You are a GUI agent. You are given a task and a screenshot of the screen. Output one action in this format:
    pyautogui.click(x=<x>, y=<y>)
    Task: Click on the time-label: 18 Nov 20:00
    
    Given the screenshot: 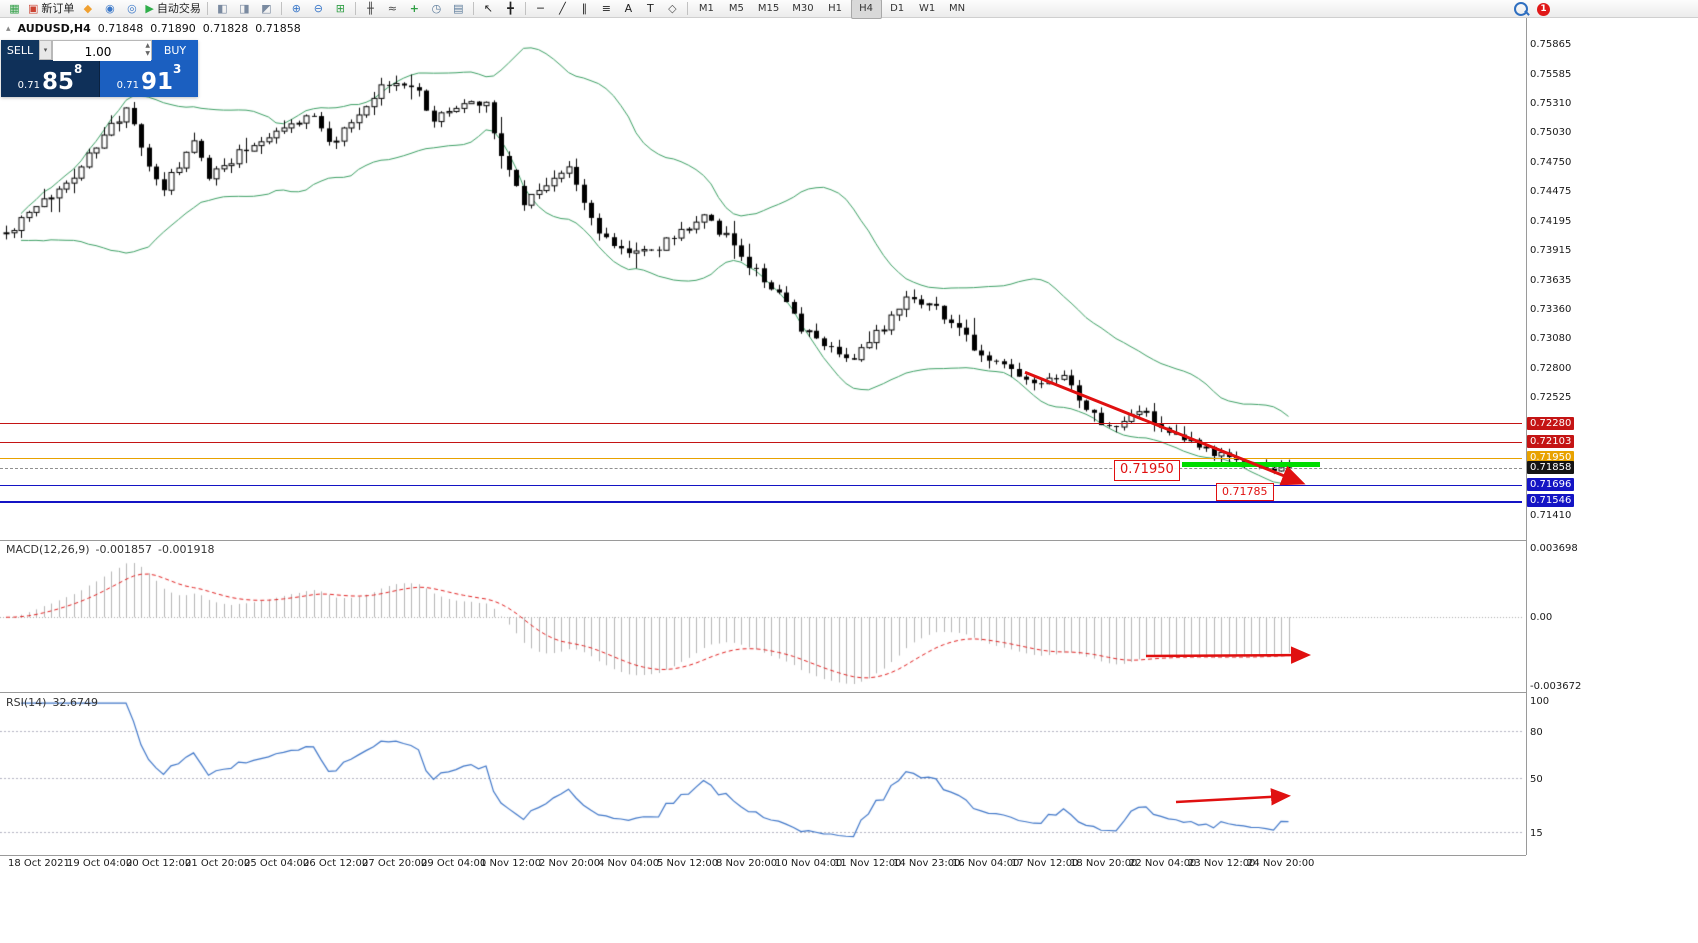 What is the action you would take?
    pyautogui.click(x=1104, y=863)
    